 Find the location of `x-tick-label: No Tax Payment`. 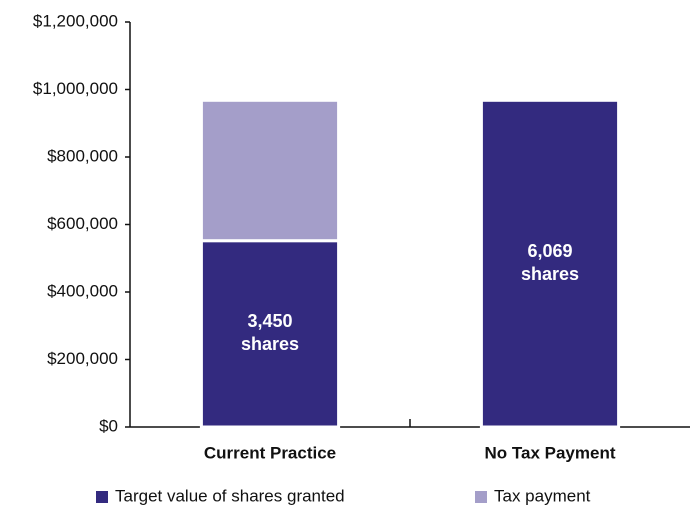

x-tick-label: No Tax Payment is located at coordinates (549, 452).